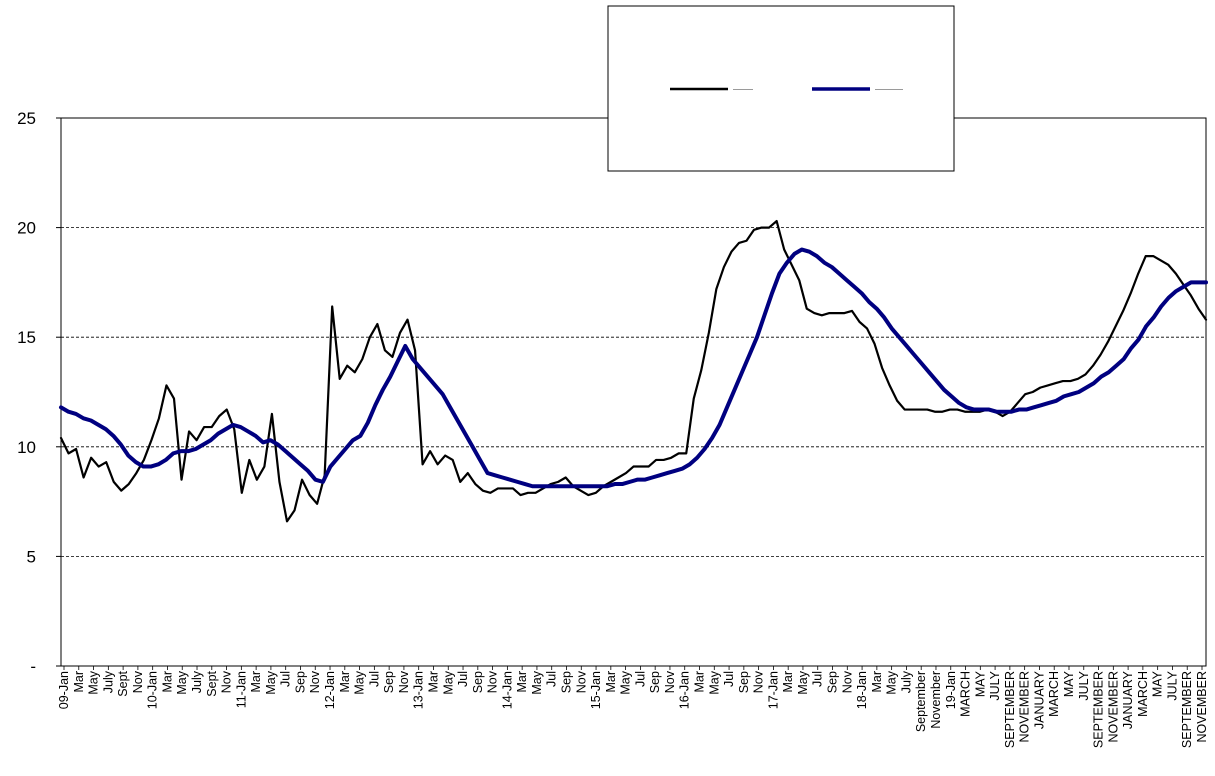  What do you see at coordinates (685, 690) in the screenshot?
I see `x-tick-label: 16-Jan` at bounding box center [685, 690].